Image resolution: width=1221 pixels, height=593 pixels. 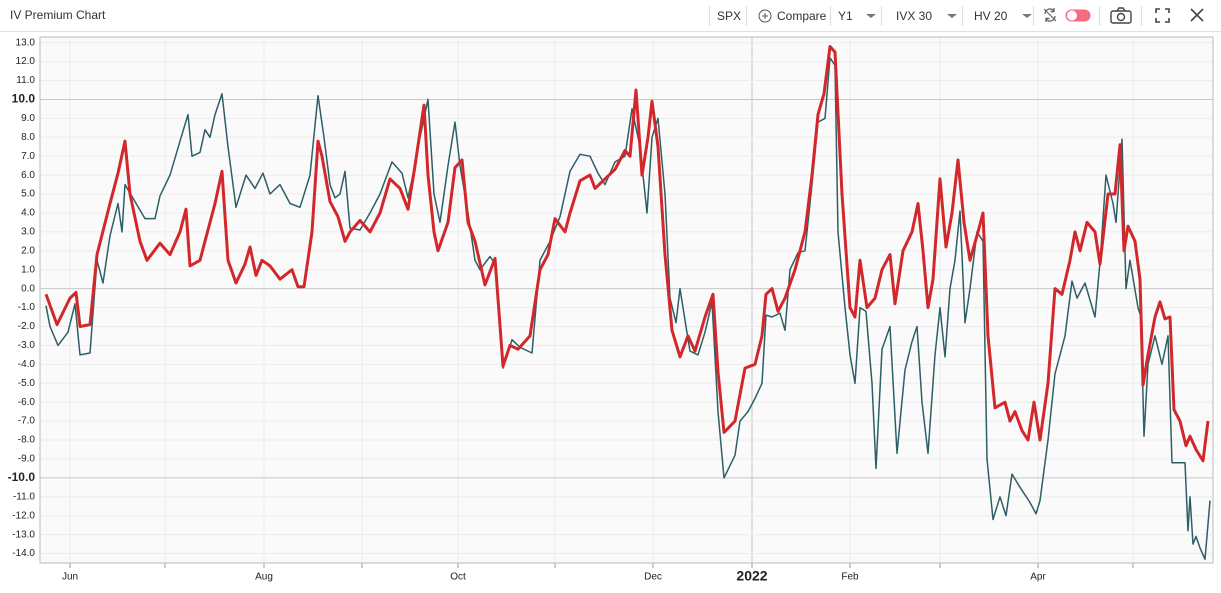 I want to click on series-2-label: HV 20, so click(x=991, y=15).